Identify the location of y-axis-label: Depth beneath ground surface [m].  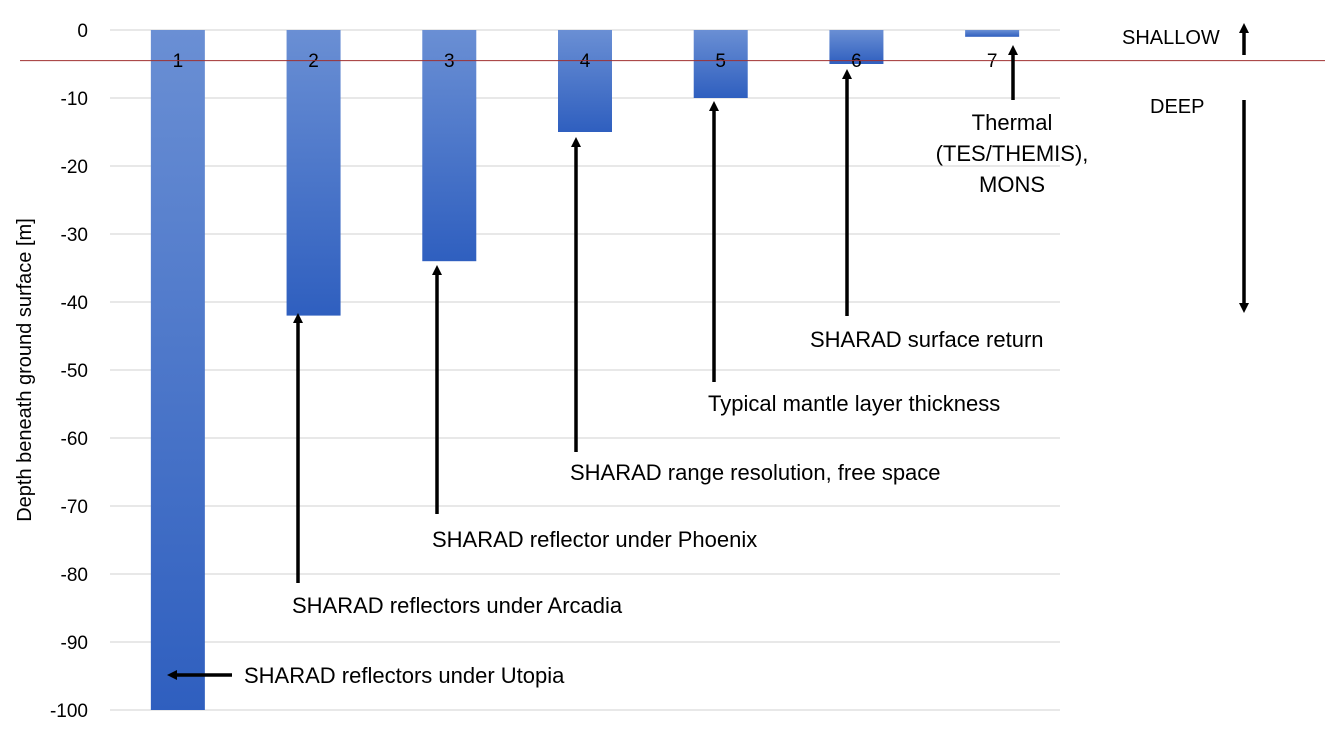
(25, 370).